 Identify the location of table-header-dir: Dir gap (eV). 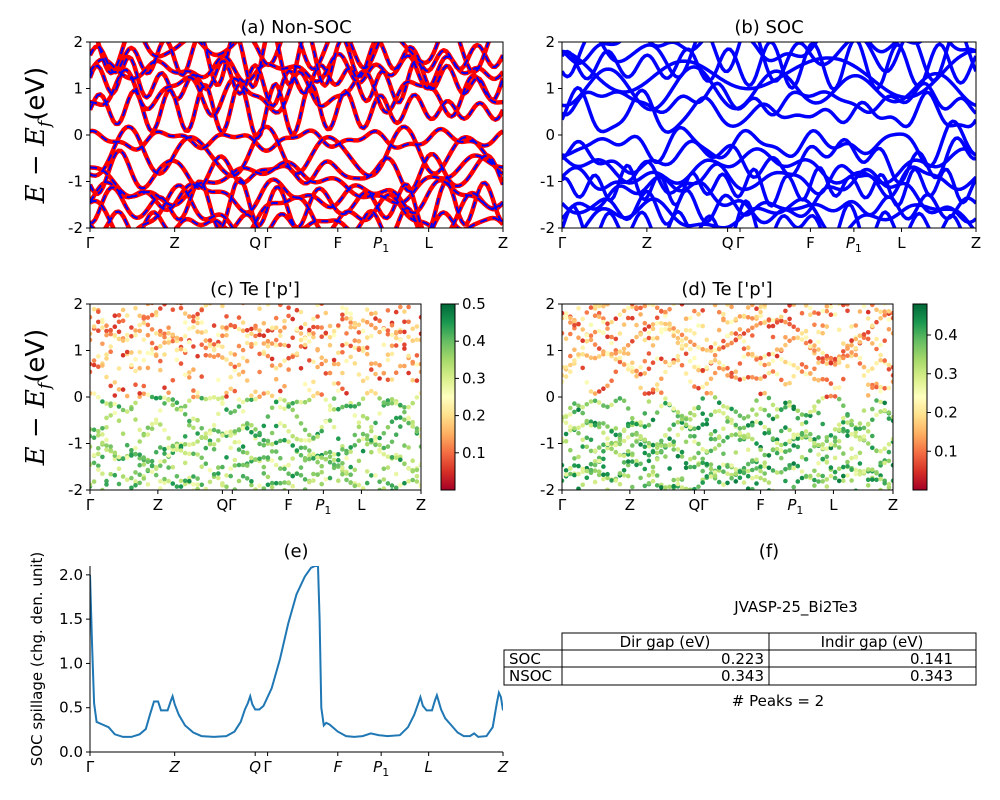
(665, 642).